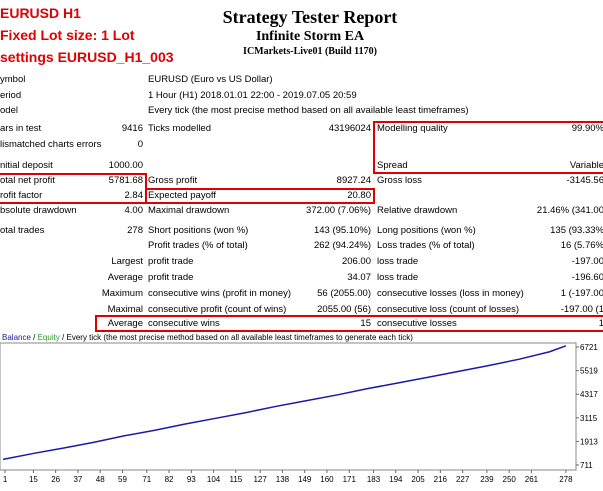  Describe the element at coordinates (122, 479) in the screenshot. I see `x-tick-label: 59` at that location.